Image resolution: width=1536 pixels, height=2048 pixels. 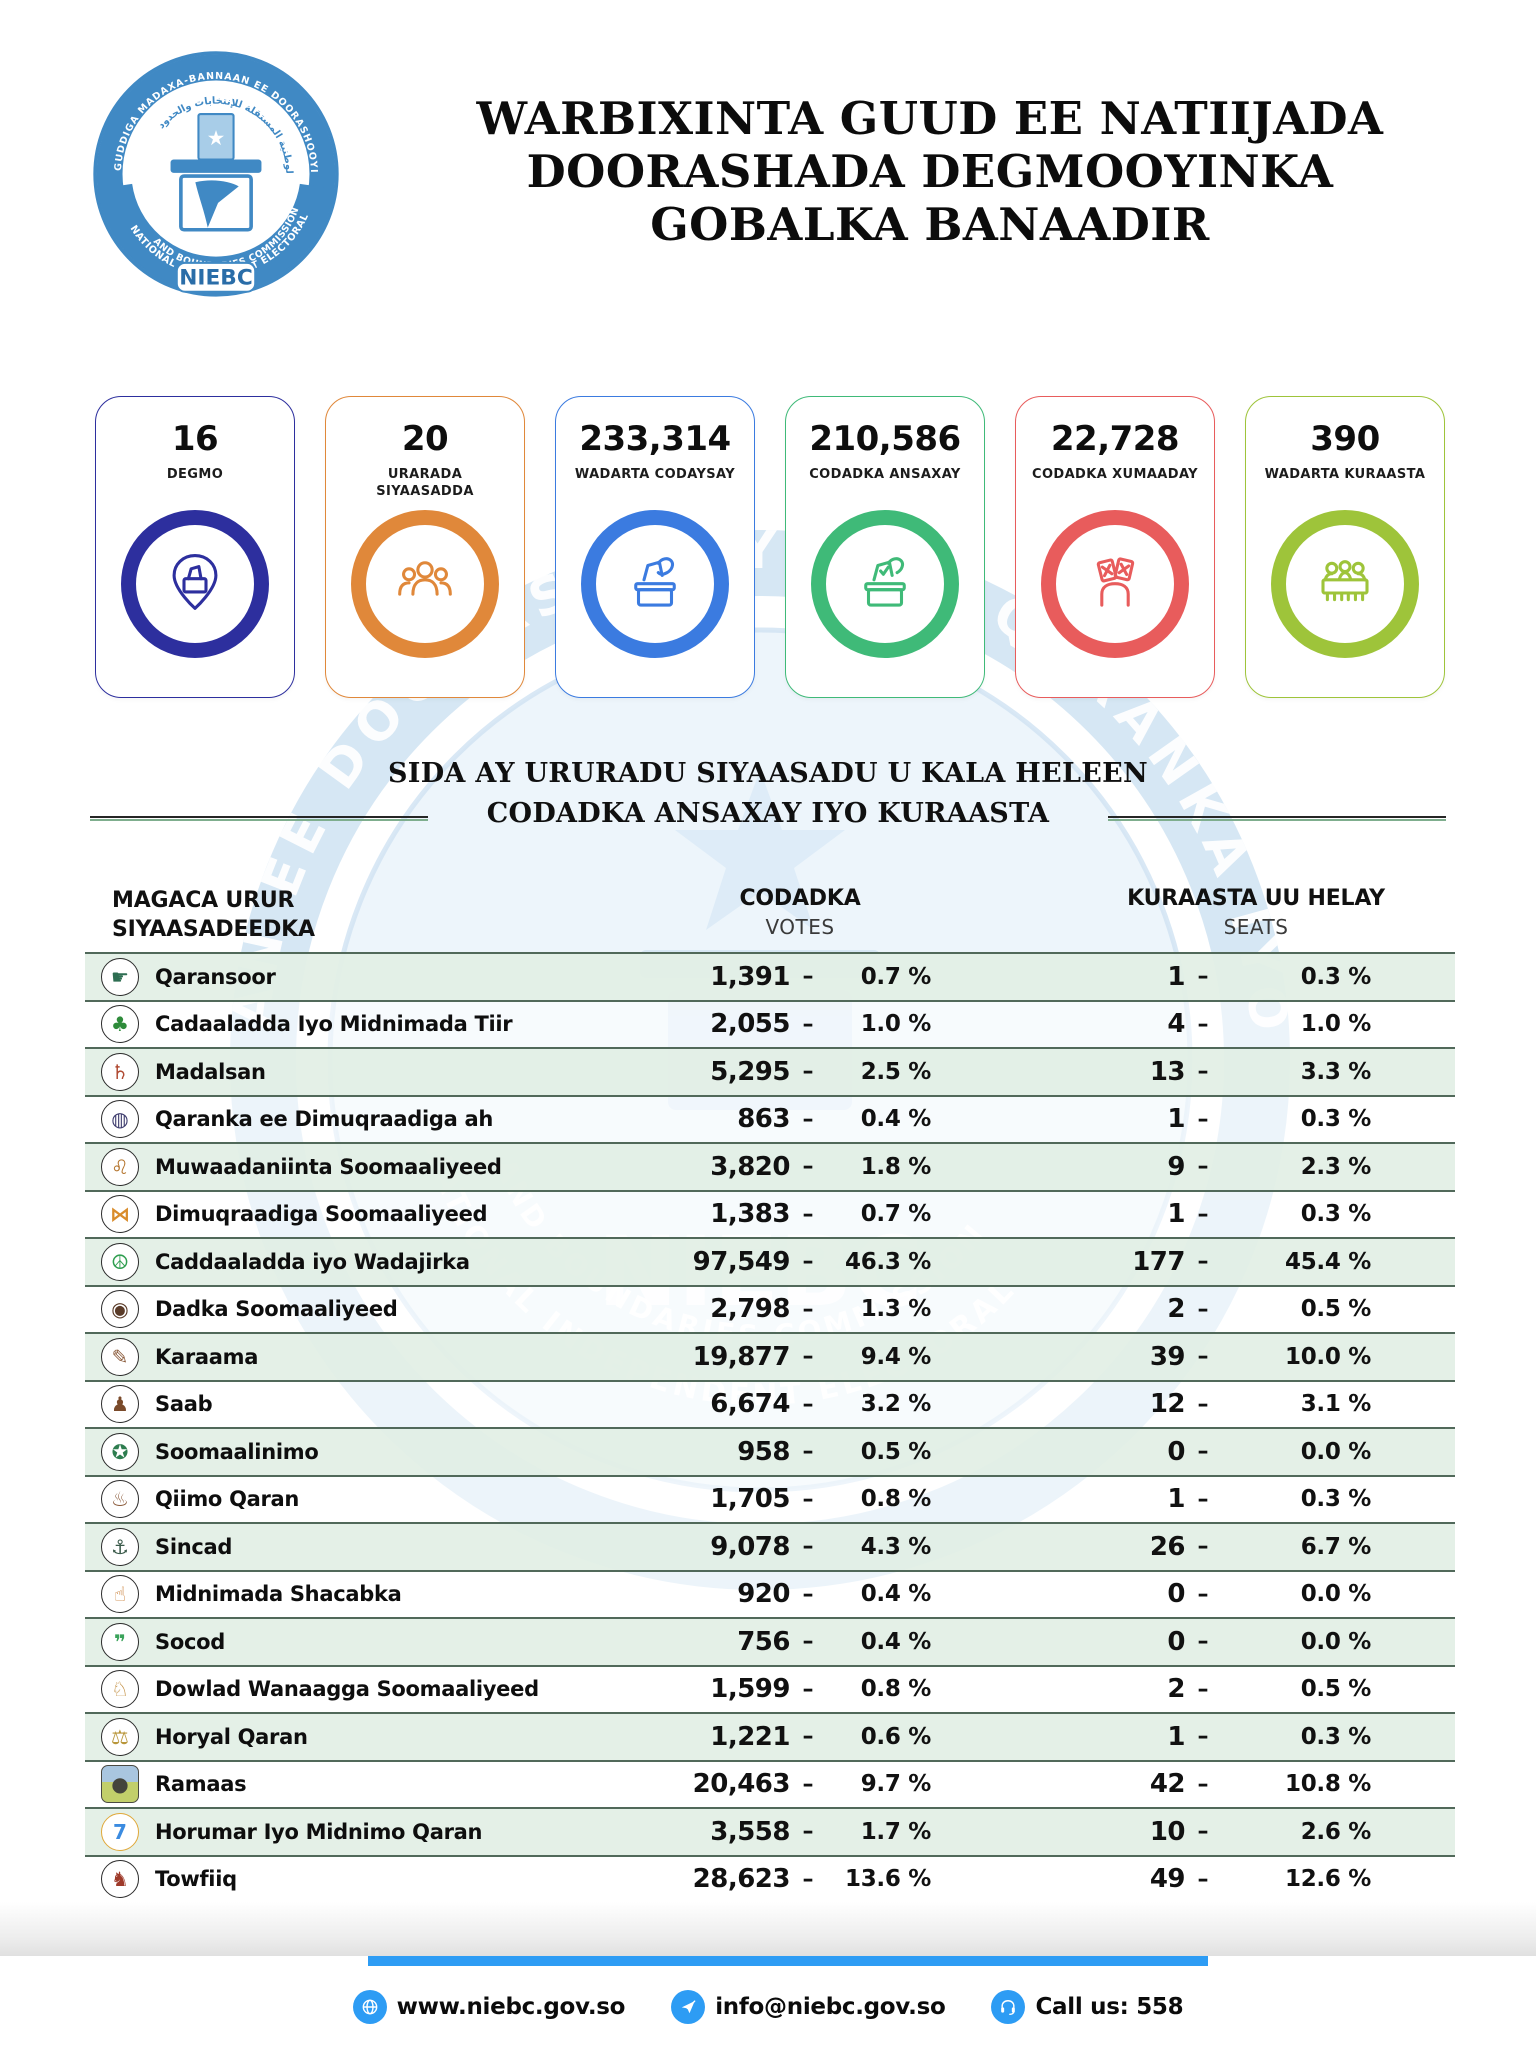 I want to click on party-row: ♄ Madalsan 5,295 – 2.5 % 13 – 3.3 %, so click(x=770, y=1073).